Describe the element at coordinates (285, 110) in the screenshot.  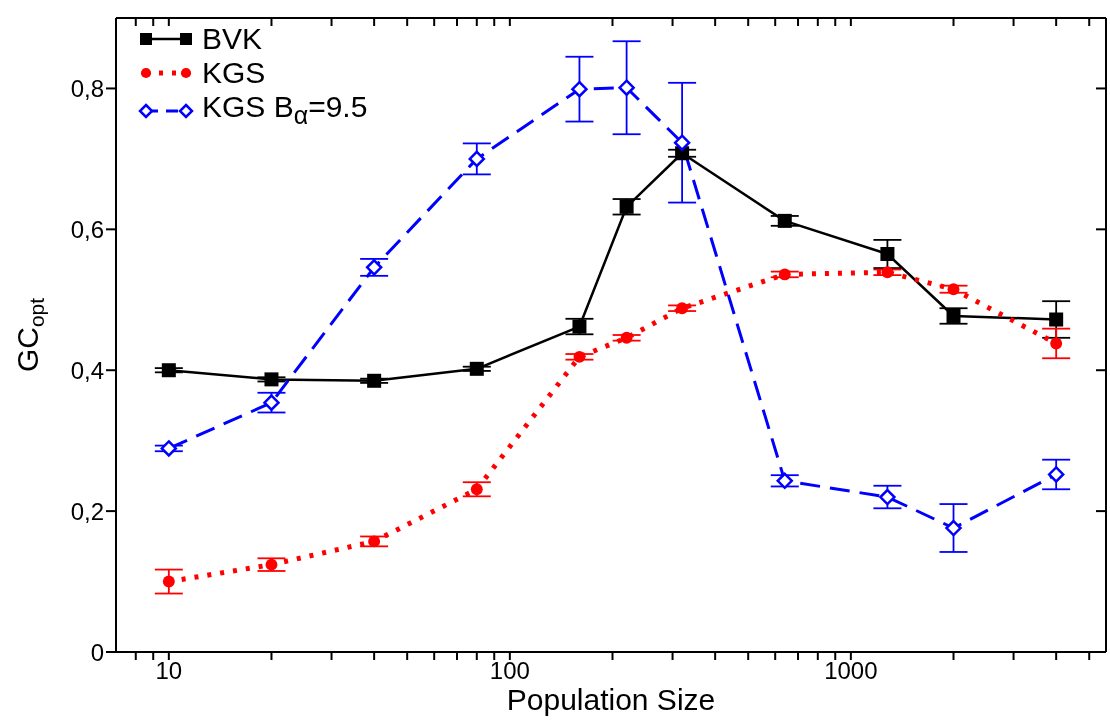
I see `legend-label: KGS B$_{α}$=9.5` at that location.